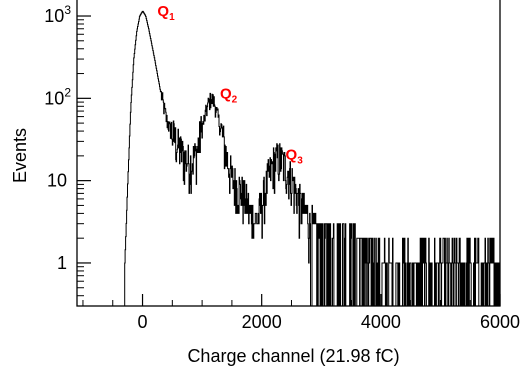  Describe the element at coordinates (262, 322) in the screenshot. I see `x-tick-label-1: 2000` at that location.